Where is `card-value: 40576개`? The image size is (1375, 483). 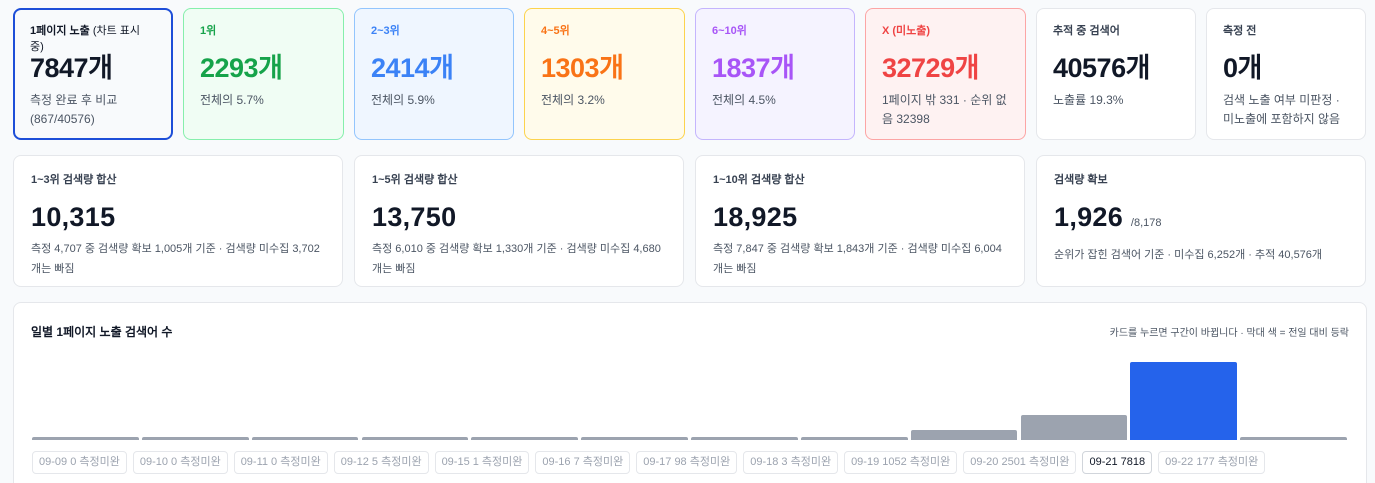 card-value: 40576개 is located at coordinates (1101, 68).